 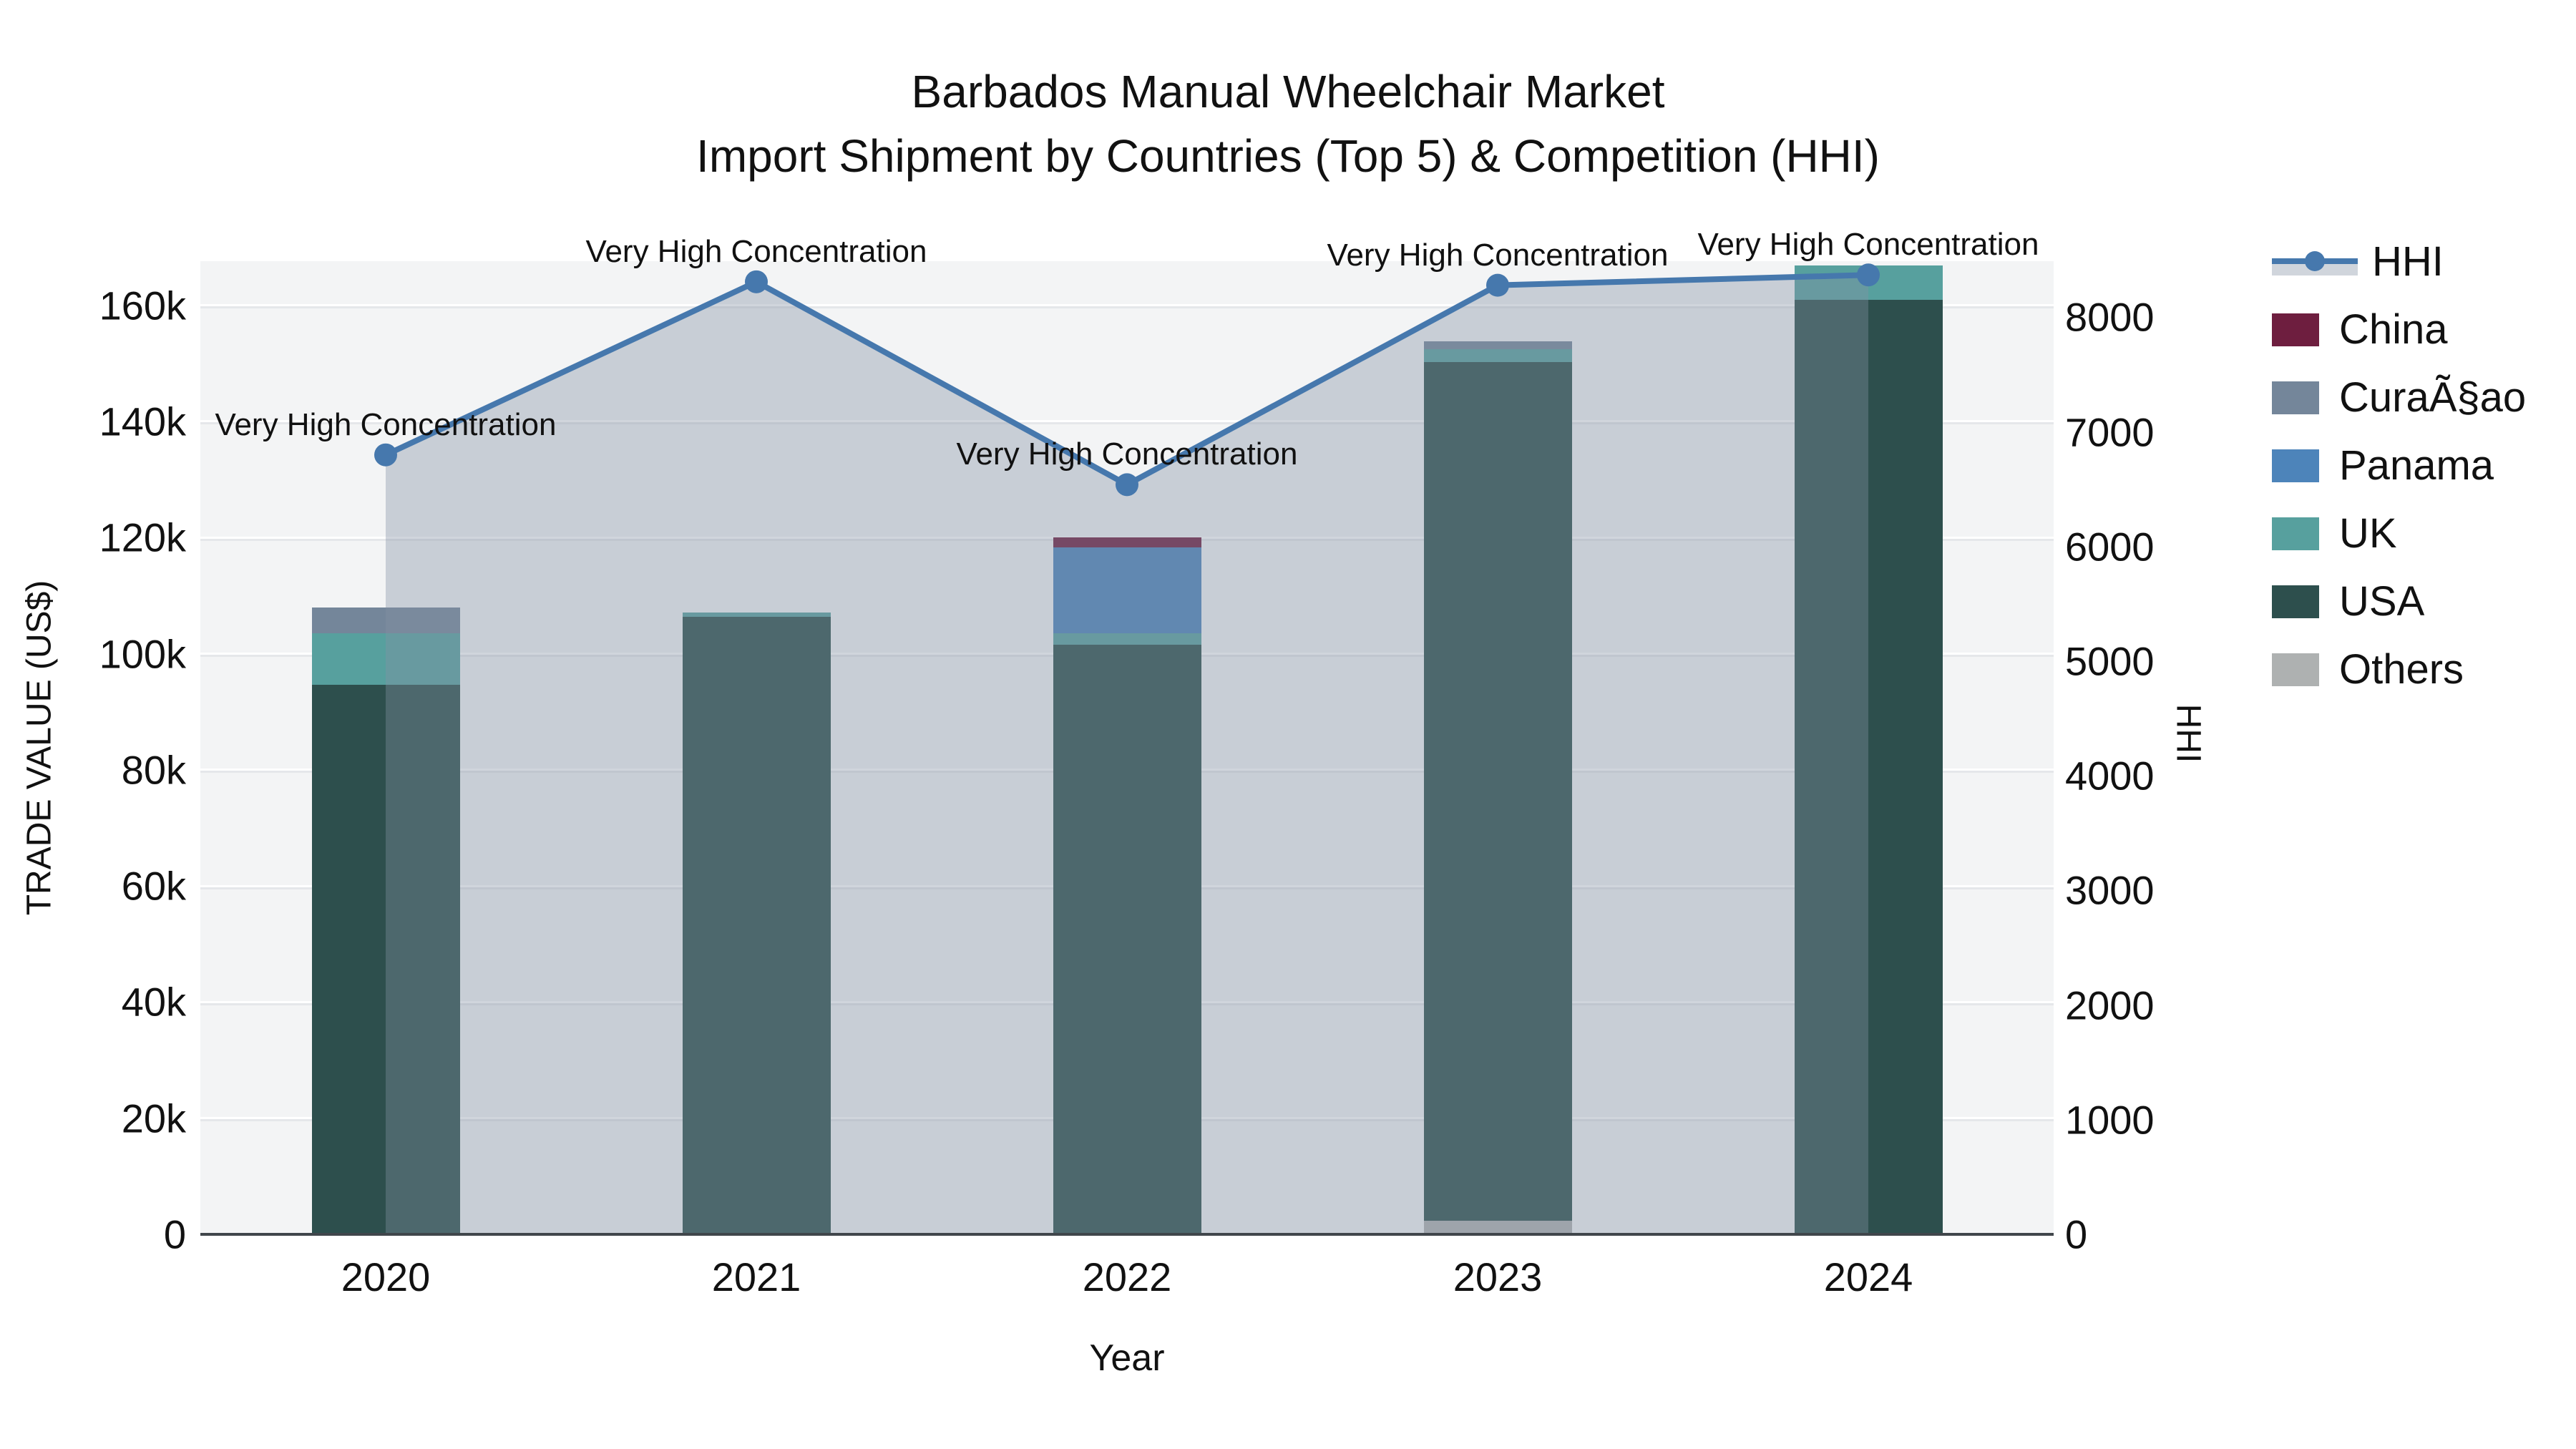 I want to click on x-tick-2024: 2024, so click(x=1868, y=1276).